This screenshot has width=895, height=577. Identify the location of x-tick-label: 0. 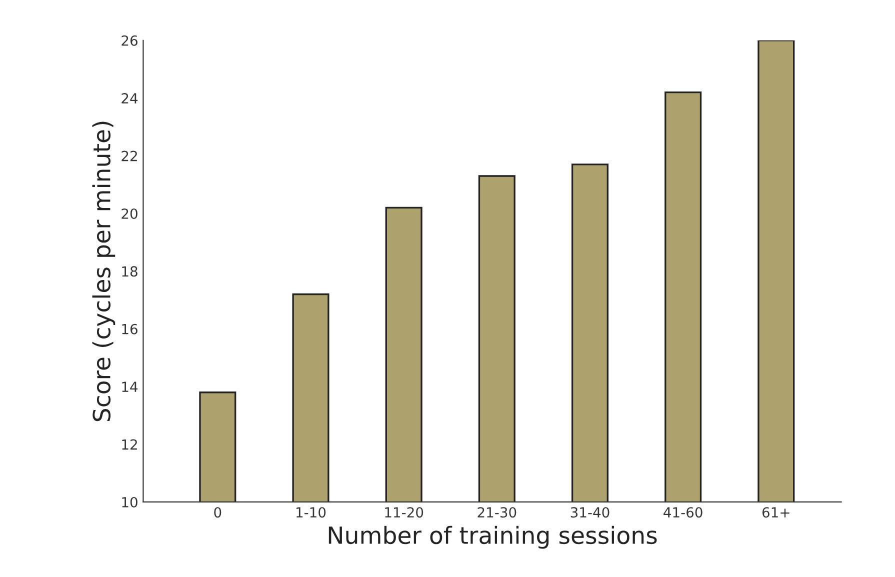
(218, 512).